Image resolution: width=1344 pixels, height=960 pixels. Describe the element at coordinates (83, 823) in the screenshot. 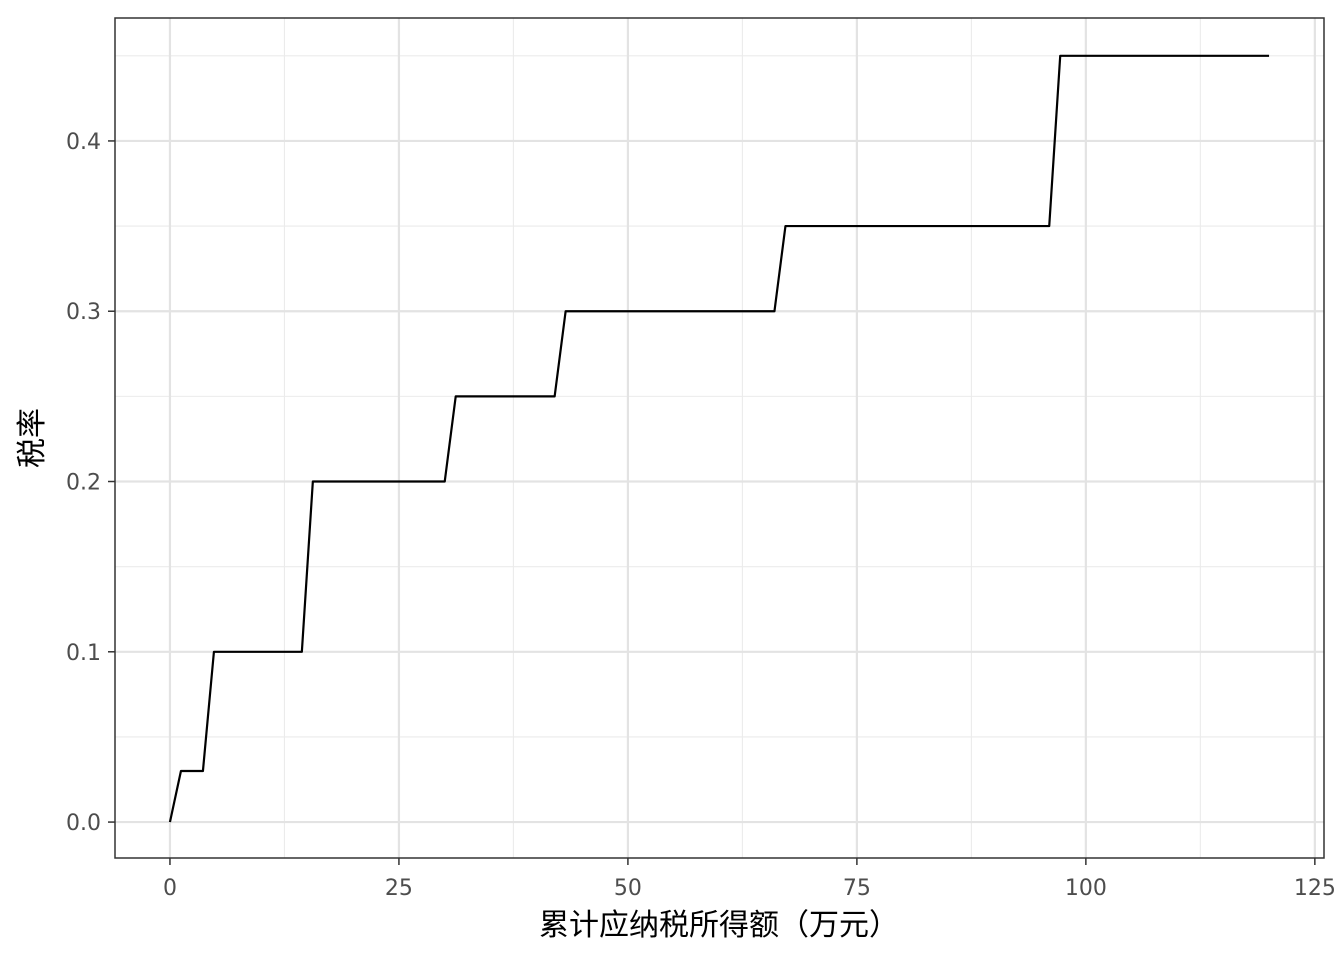

I see `y-tick-label-0: 0.0` at that location.